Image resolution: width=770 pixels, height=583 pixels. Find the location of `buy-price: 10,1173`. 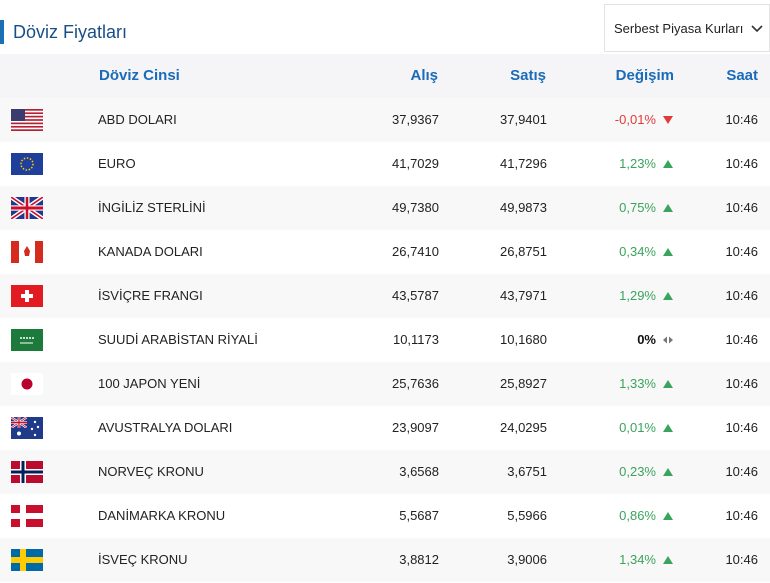

buy-price: 10,1173 is located at coordinates (415, 339).